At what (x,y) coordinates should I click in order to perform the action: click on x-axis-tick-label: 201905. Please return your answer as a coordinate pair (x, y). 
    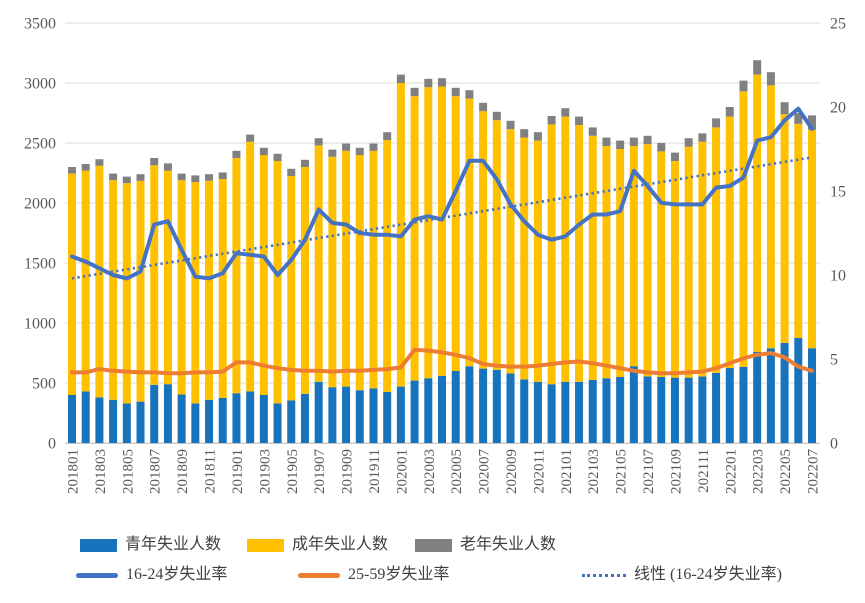
    Looking at the image, I should click on (293, 471).